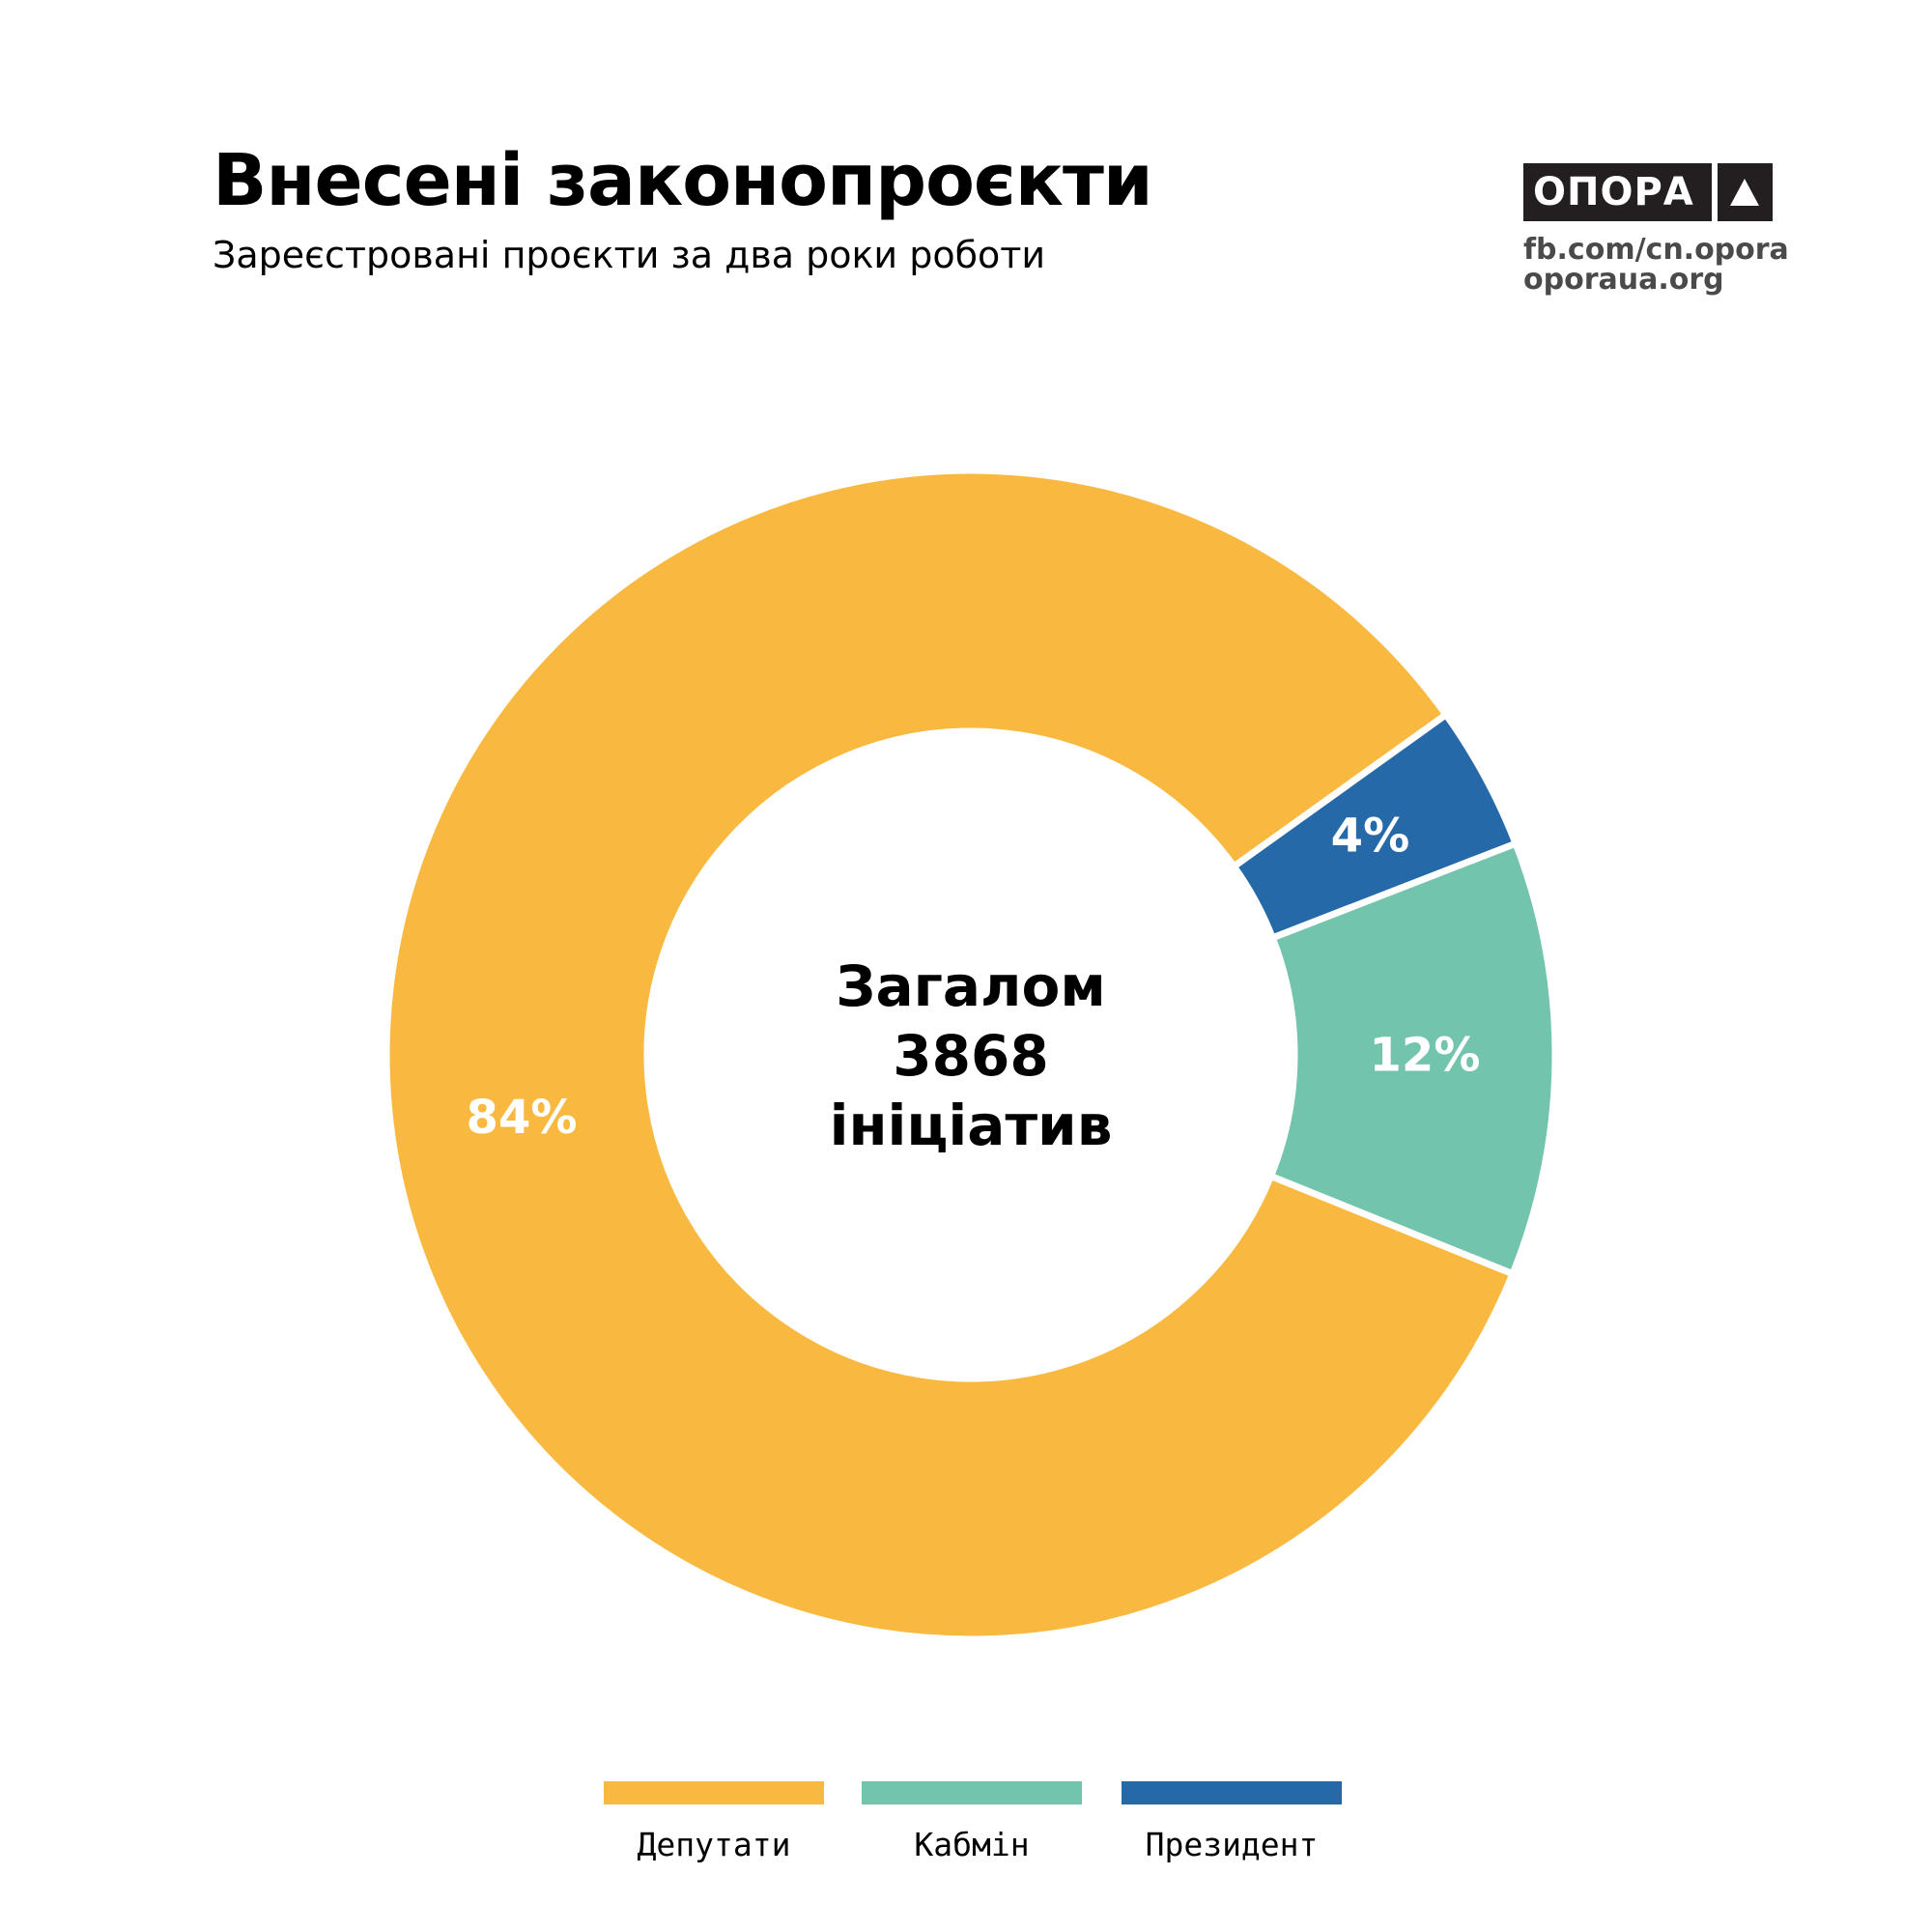 This screenshot has height=1932, width=1932. What do you see at coordinates (522, 1118) in the screenshot?
I see `slice-label-deputies: 84%` at bounding box center [522, 1118].